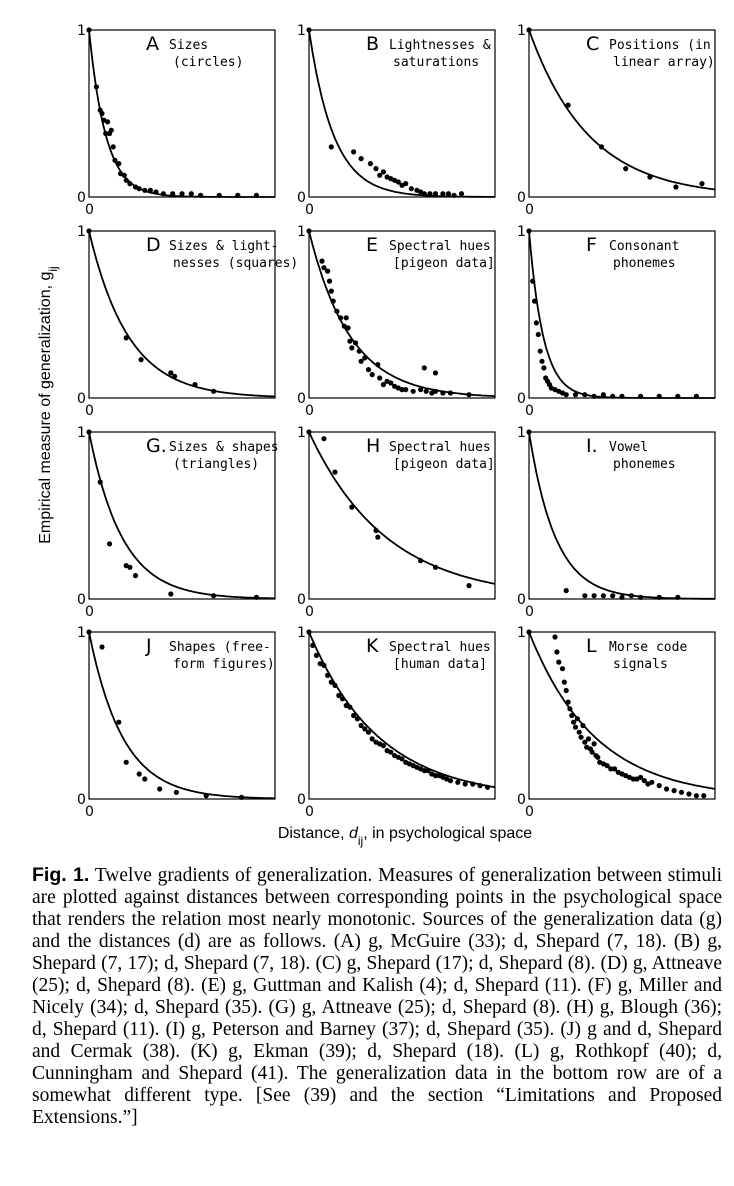 The height and width of the screenshot is (1186, 734). I want to click on panel-a: 1 00 A Sizes (circles), so click(176, 120).